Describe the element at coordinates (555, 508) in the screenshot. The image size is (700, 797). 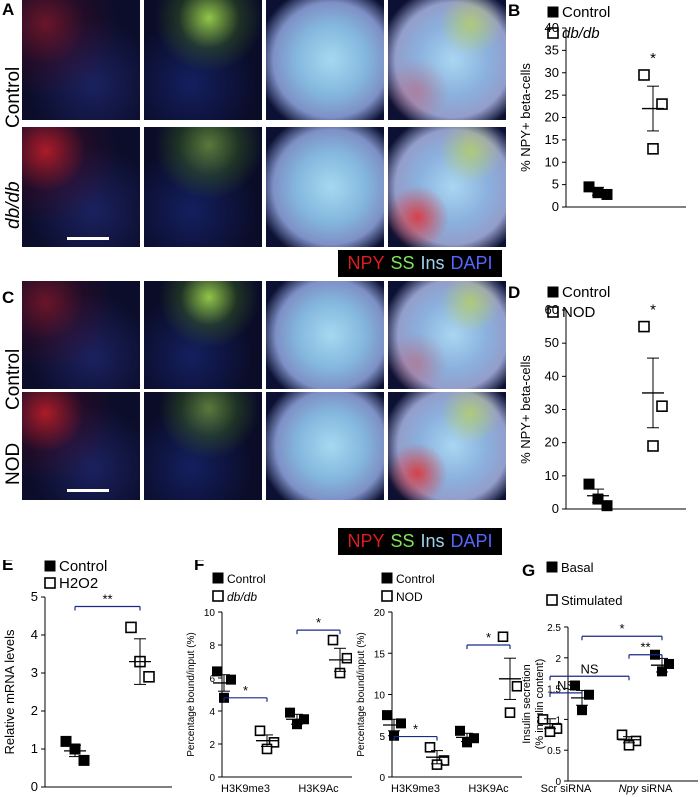
I see `chart-d-ytick-label-0: 0` at that location.